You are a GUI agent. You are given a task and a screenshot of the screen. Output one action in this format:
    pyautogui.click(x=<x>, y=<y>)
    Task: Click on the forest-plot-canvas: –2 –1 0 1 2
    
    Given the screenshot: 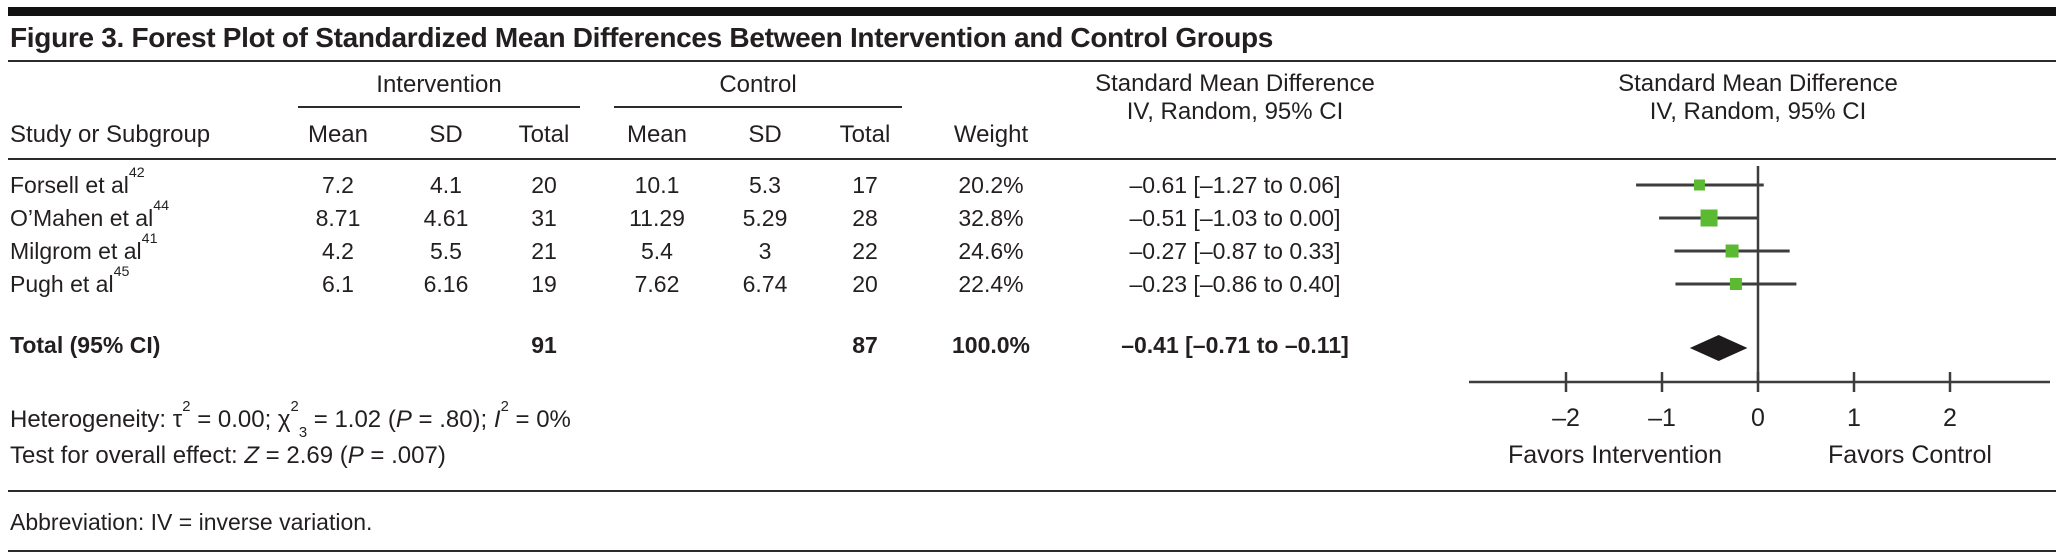 What is the action you would take?
    pyautogui.click(x=1759, y=299)
    